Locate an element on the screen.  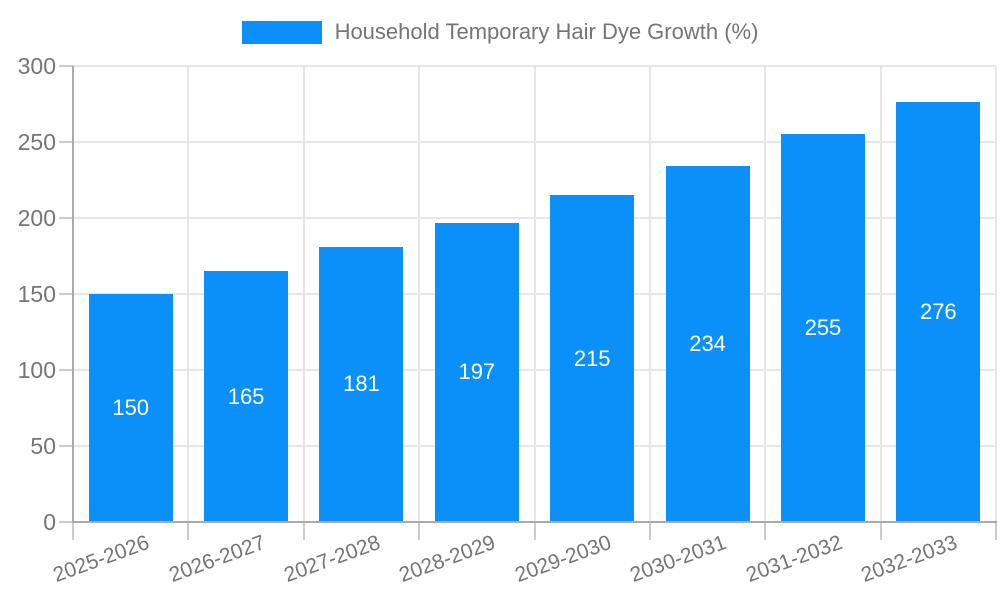
bar: 197 is located at coordinates (476, 372).